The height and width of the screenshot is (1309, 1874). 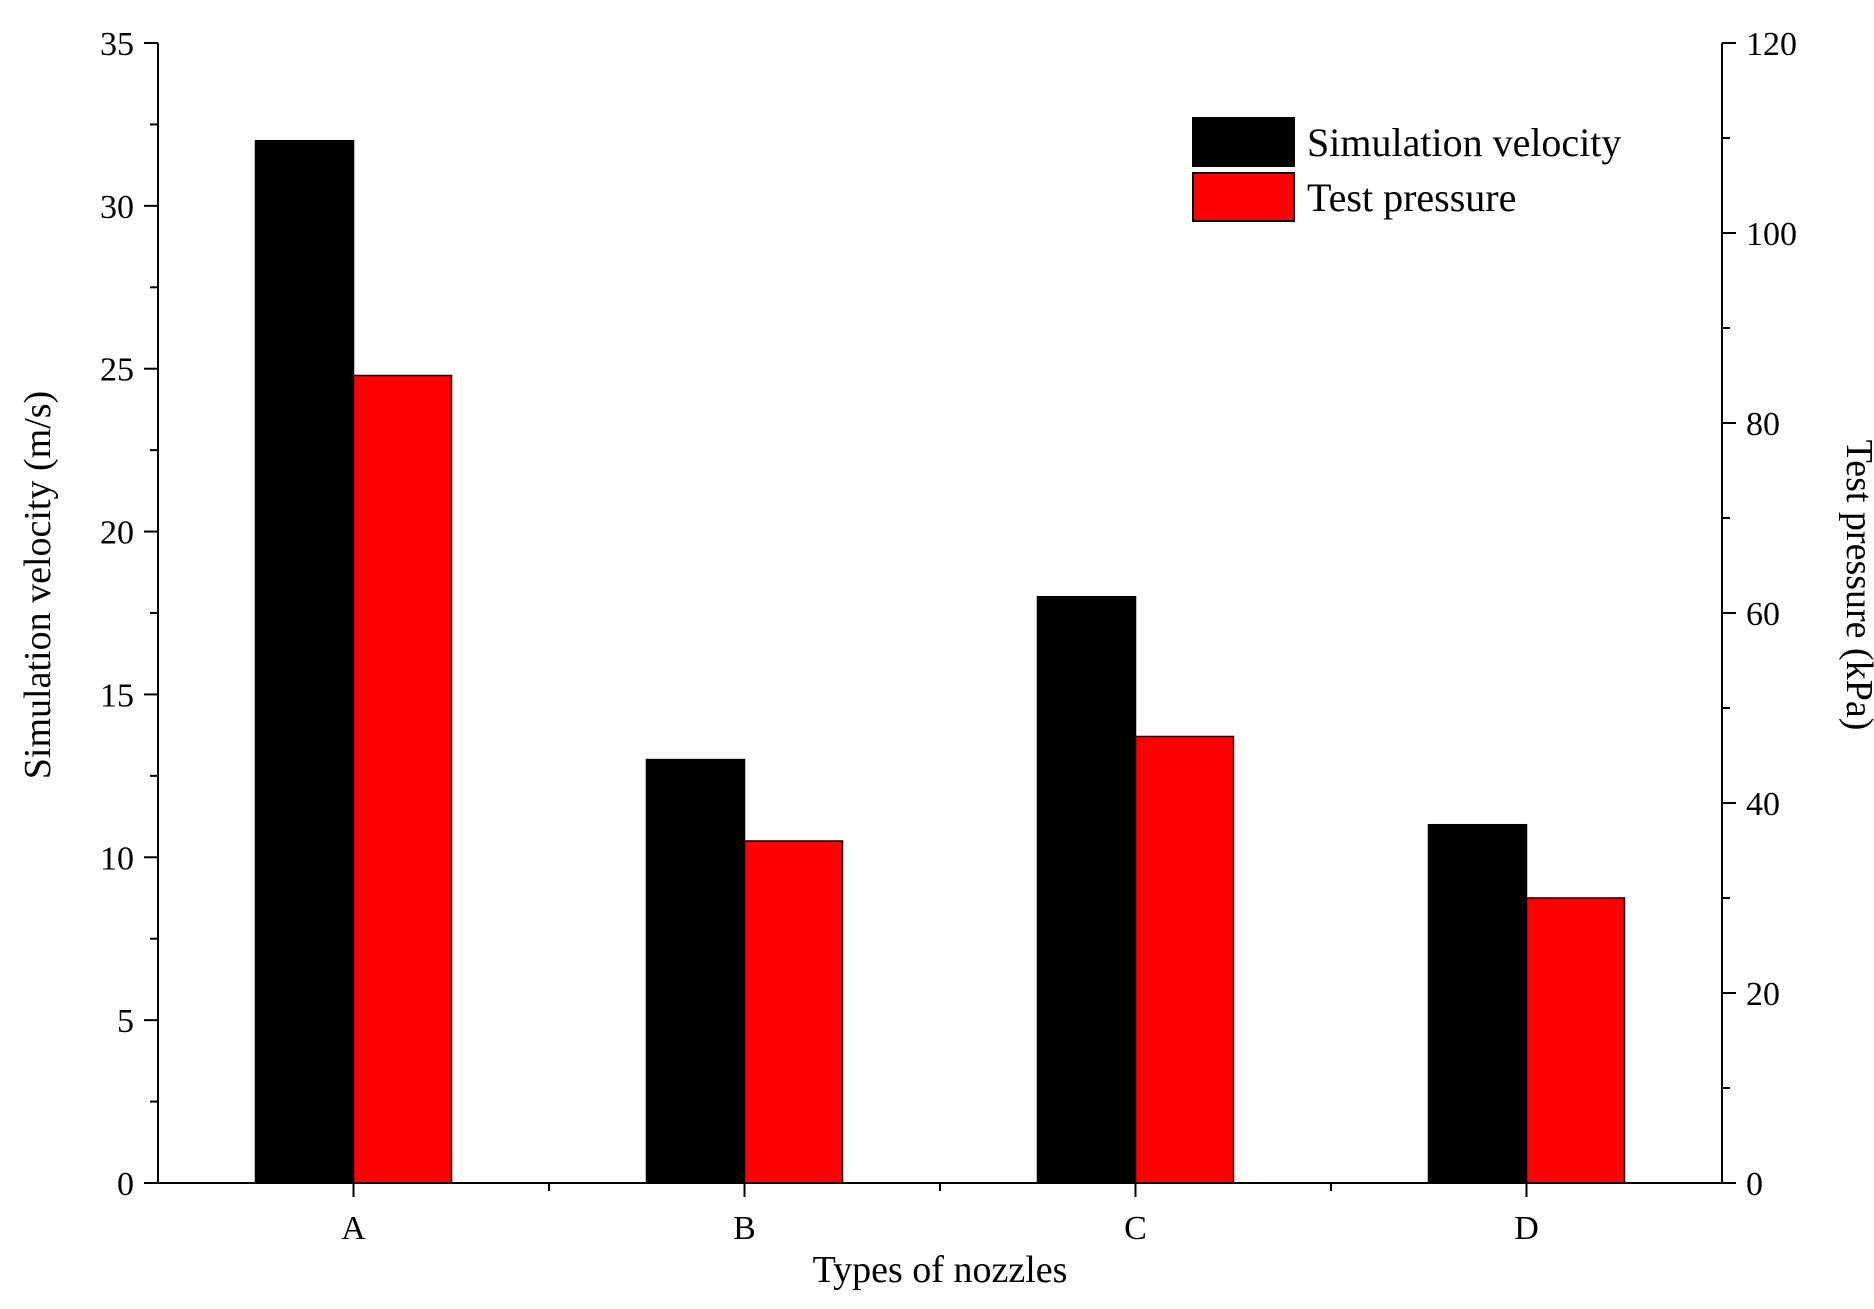 What do you see at coordinates (793, 1012) in the screenshot?
I see `bar-test-pressure-b` at bounding box center [793, 1012].